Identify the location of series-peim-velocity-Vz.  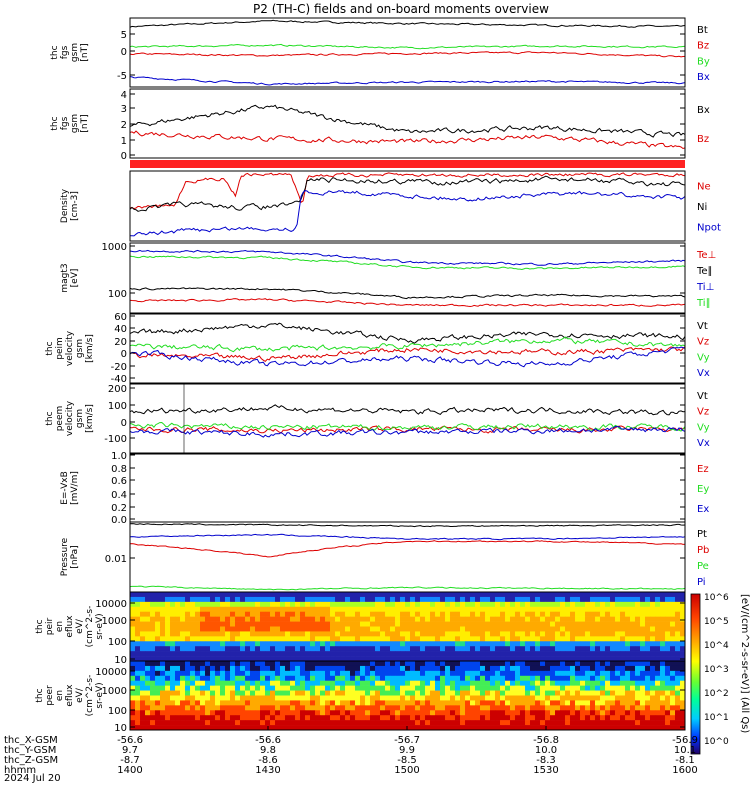
(407, 354).